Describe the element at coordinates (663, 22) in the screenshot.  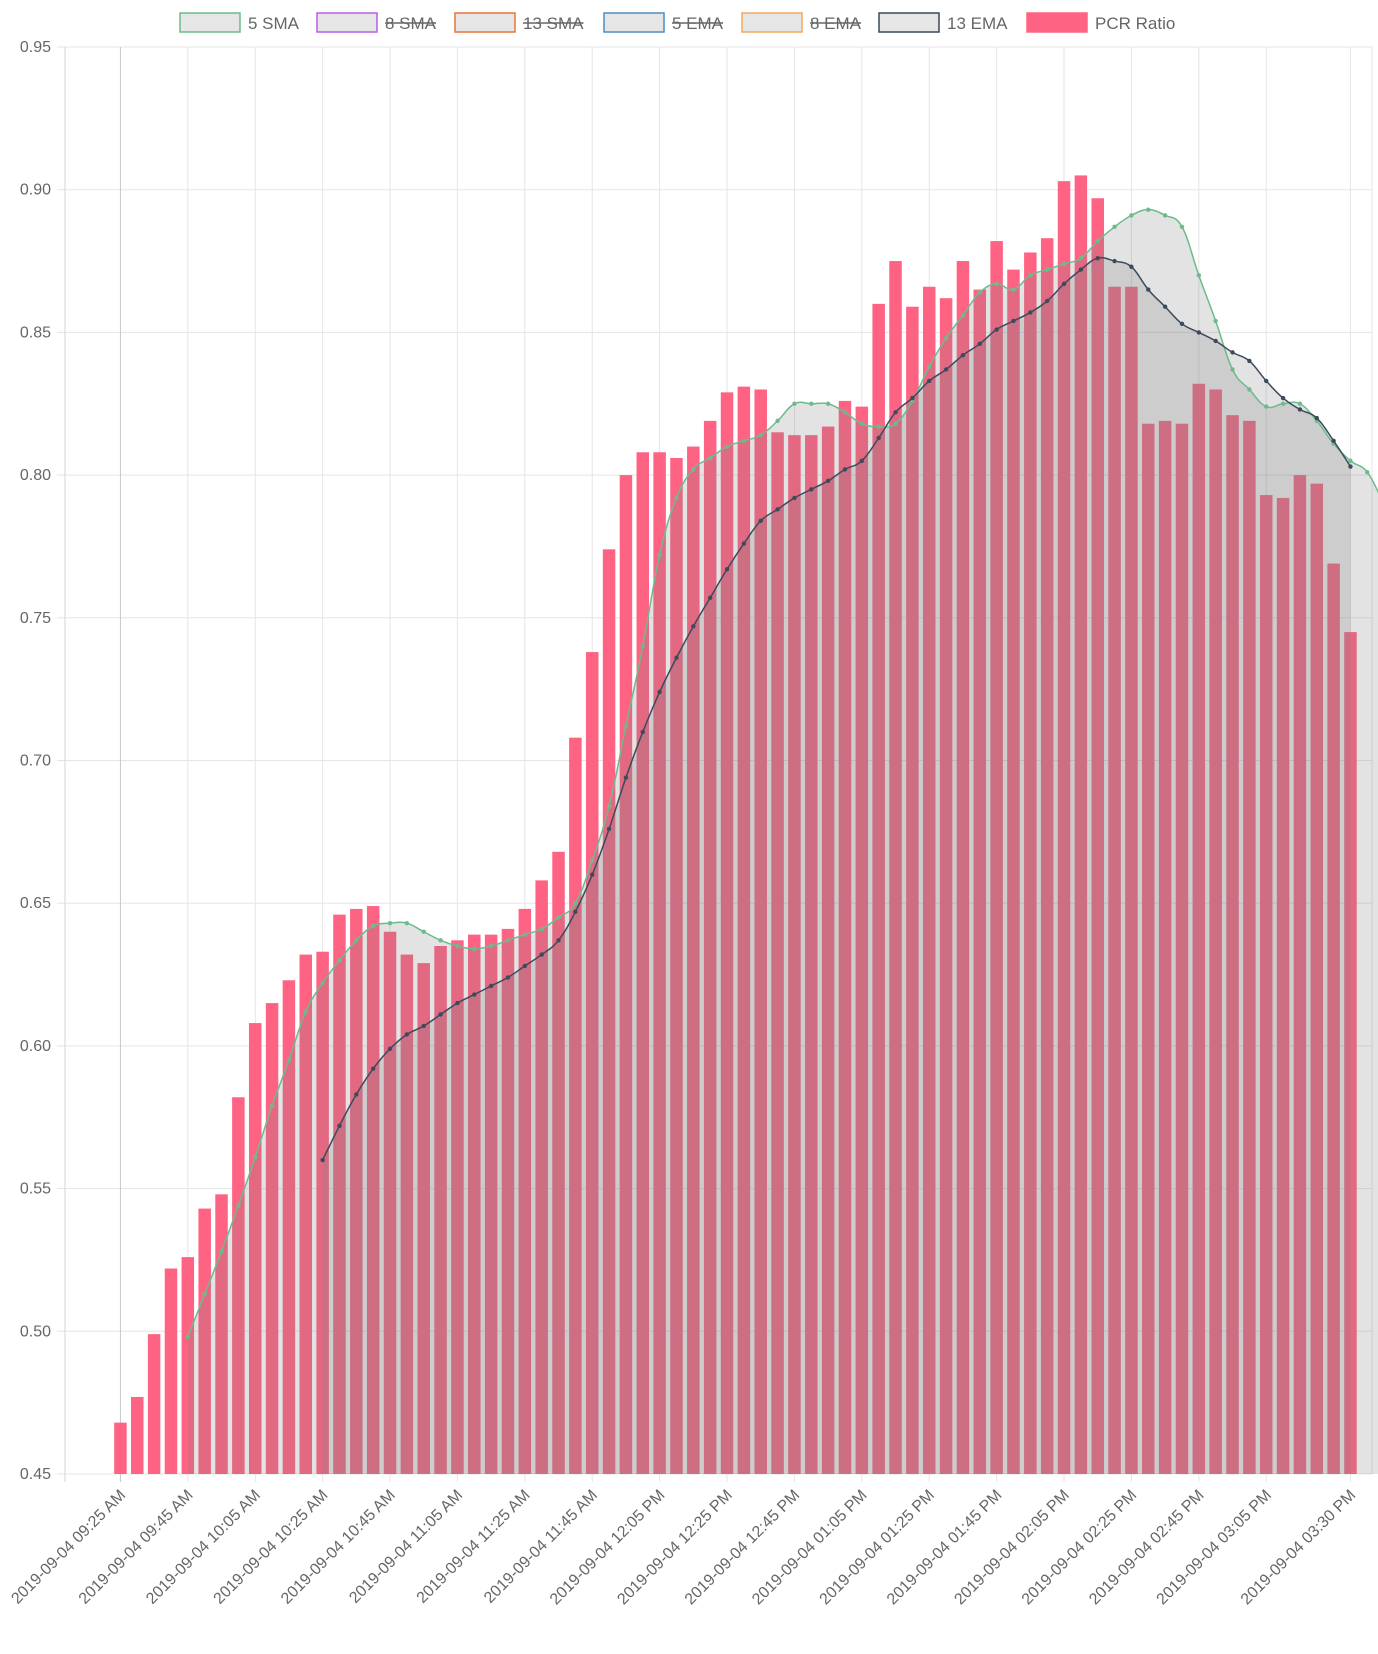
I see `legend-item-5-ema: 5 EMA` at that location.